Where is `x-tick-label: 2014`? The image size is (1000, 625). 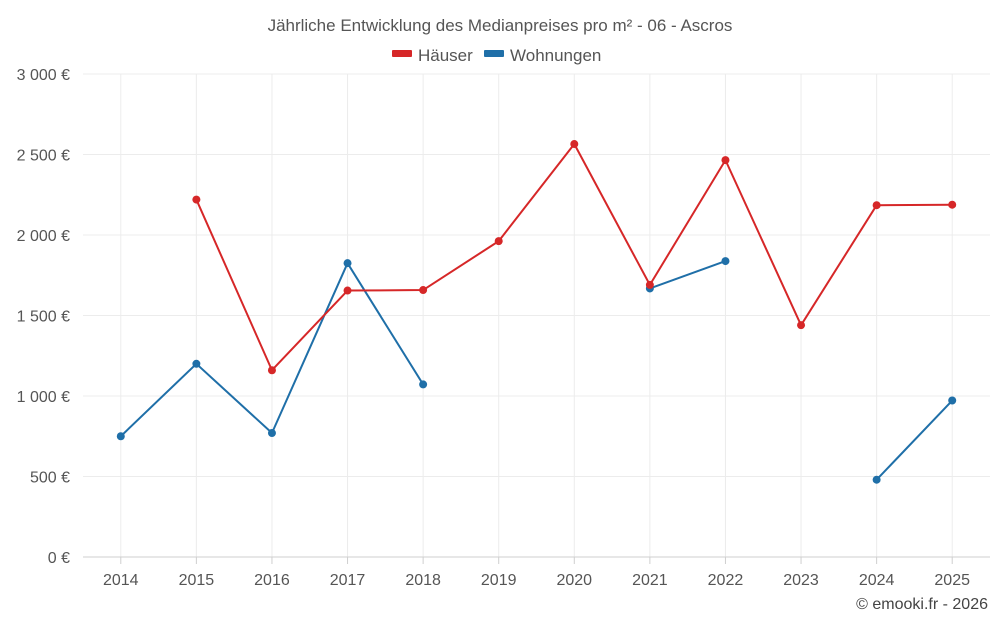 x-tick-label: 2014 is located at coordinates (121, 580).